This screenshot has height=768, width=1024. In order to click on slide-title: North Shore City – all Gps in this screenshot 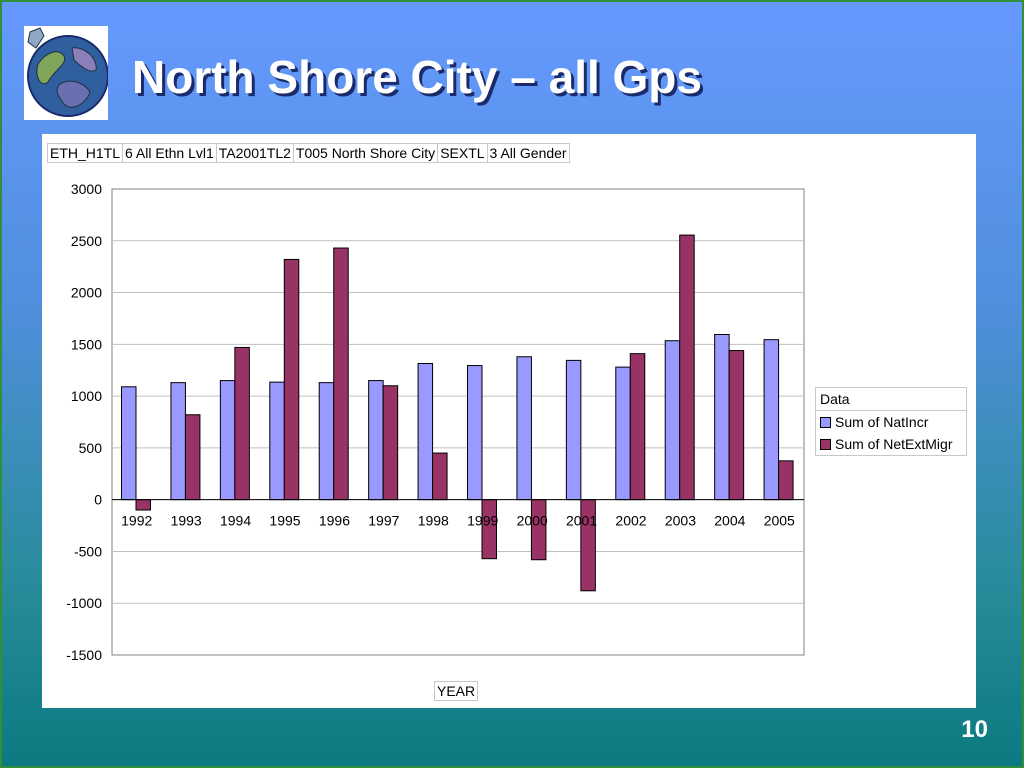, I will do `click(417, 77)`.